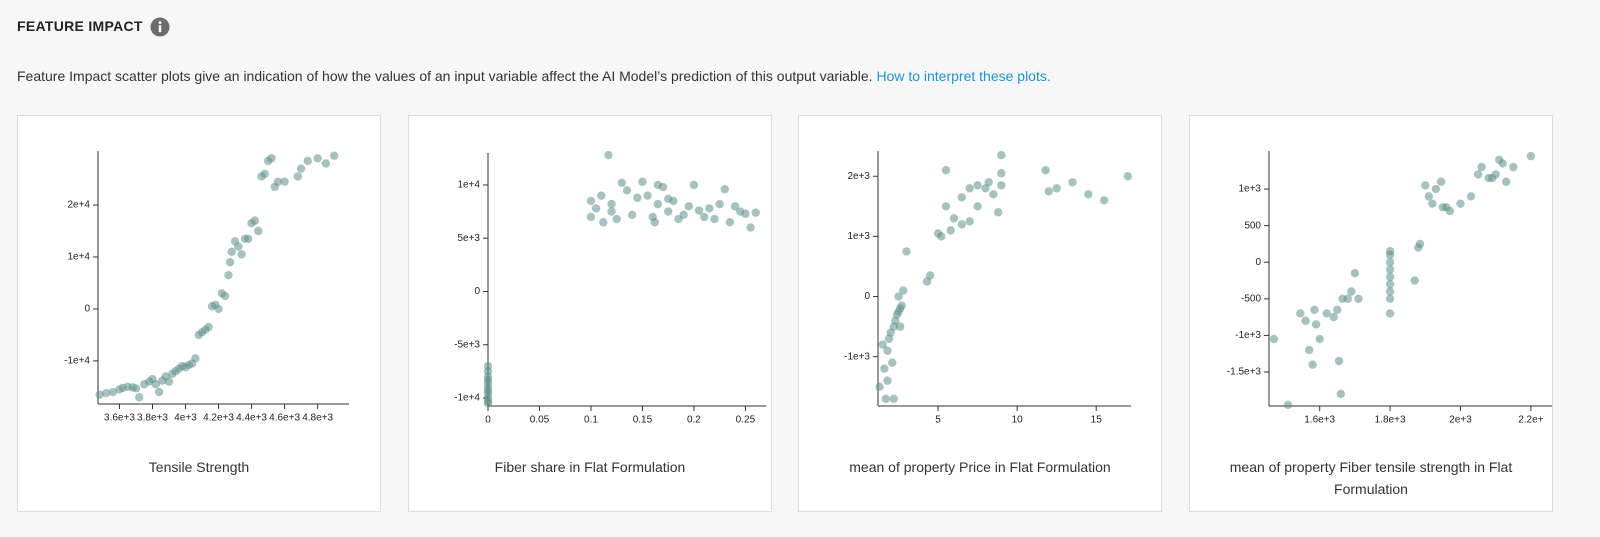 This screenshot has height=537, width=1600. Describe the element at coordinates (251, 418) in the screenshot. I see `x-tick-label: 4.4e+3` at that location.